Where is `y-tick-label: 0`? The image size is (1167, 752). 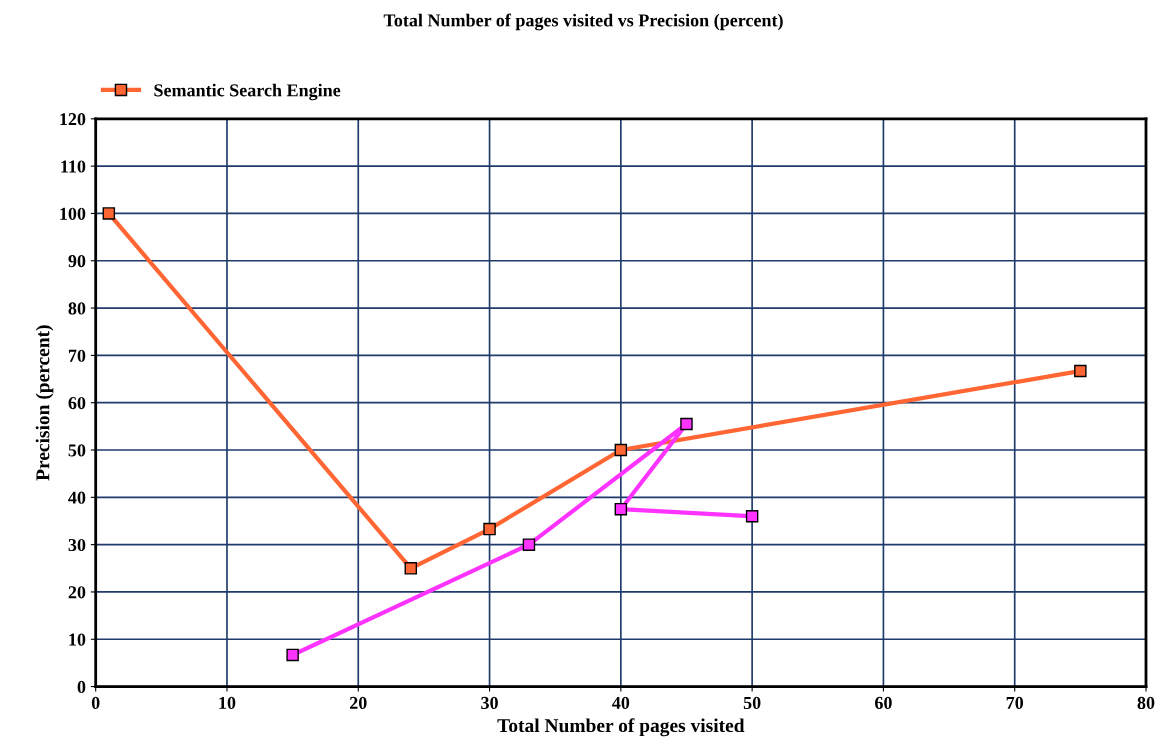
y-tick-label: 0 is located at coordinates (81, 687).